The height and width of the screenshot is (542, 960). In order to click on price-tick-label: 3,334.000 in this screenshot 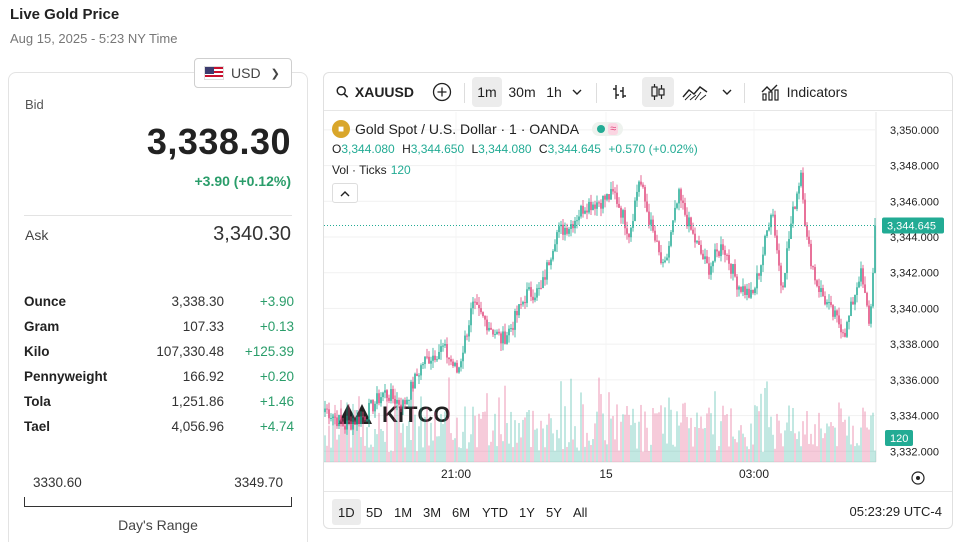, I will do `click(914, 417)`.